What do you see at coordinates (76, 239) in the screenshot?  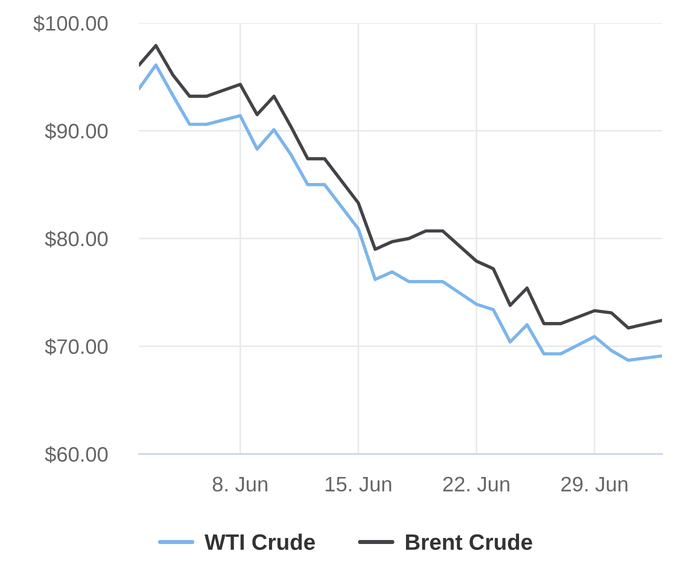 I see `y-tick-label: $80.00` at bounding box center [76, 239].